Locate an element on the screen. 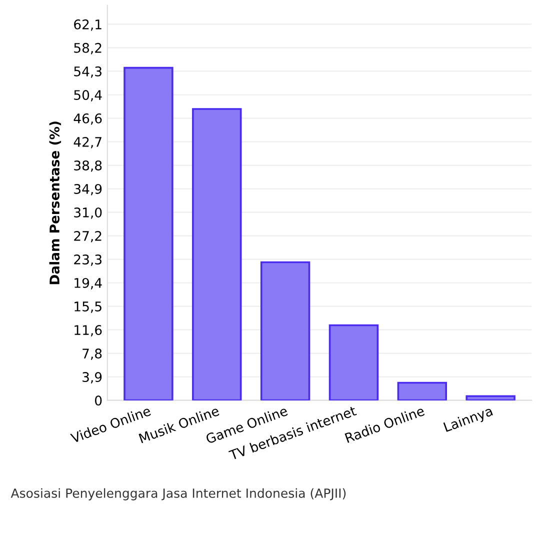 The height and width of the screenshot is (541, 537). y-tick-label: 62,1 is located at coordinates (88, 25).